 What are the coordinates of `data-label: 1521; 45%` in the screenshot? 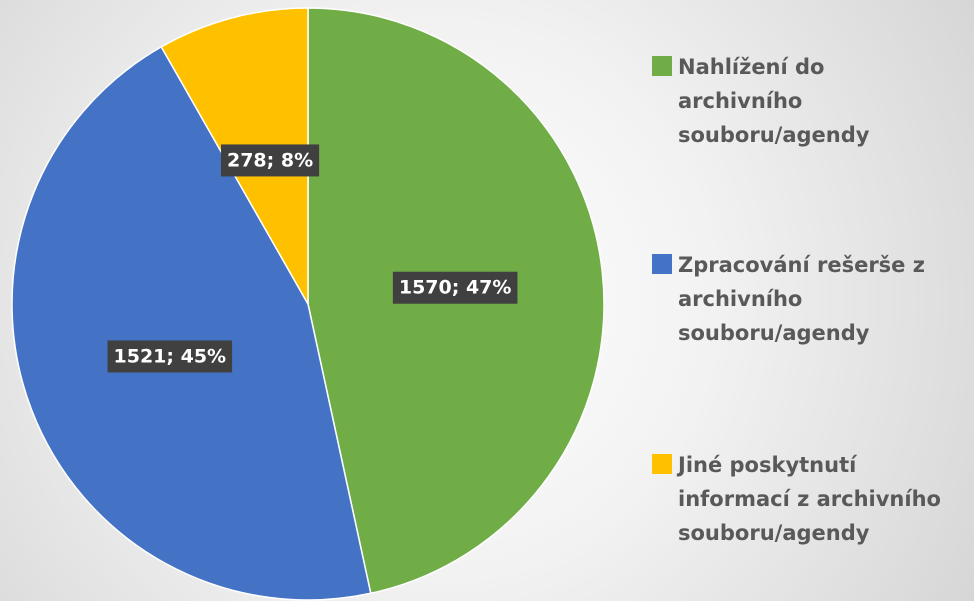 It's located at (170, 356).